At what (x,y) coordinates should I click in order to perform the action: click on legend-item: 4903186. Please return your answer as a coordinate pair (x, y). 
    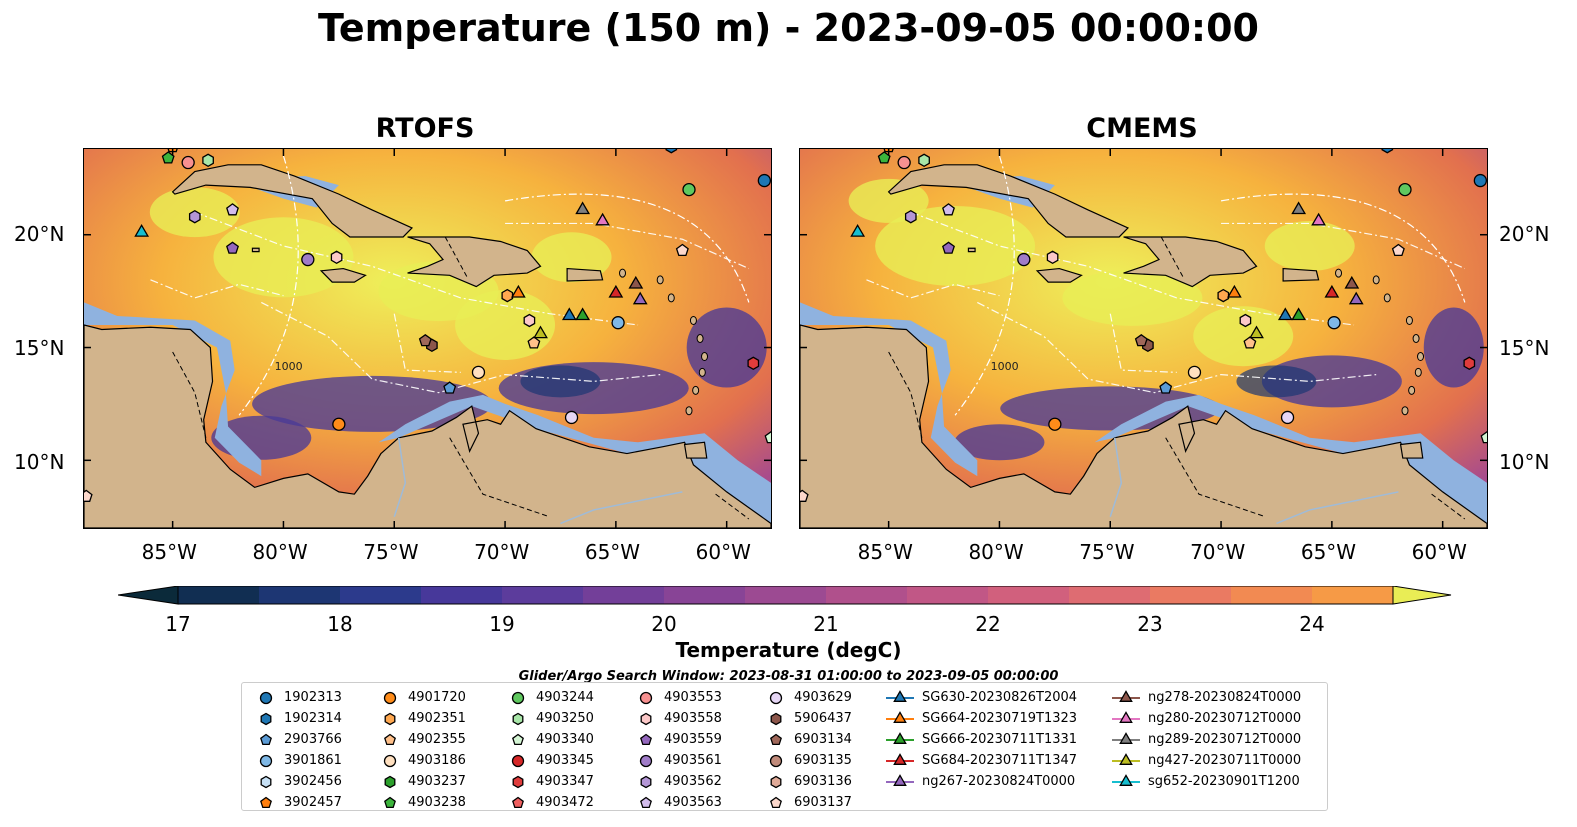
    Looking at the image, I should click on (423, 760).